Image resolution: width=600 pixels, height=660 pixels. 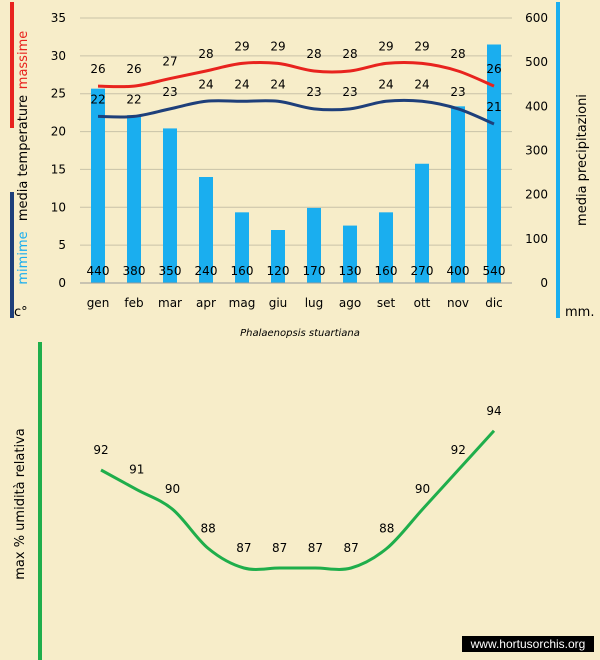 I want to click on precipitation-label: 270, so click(x=422, y=271).